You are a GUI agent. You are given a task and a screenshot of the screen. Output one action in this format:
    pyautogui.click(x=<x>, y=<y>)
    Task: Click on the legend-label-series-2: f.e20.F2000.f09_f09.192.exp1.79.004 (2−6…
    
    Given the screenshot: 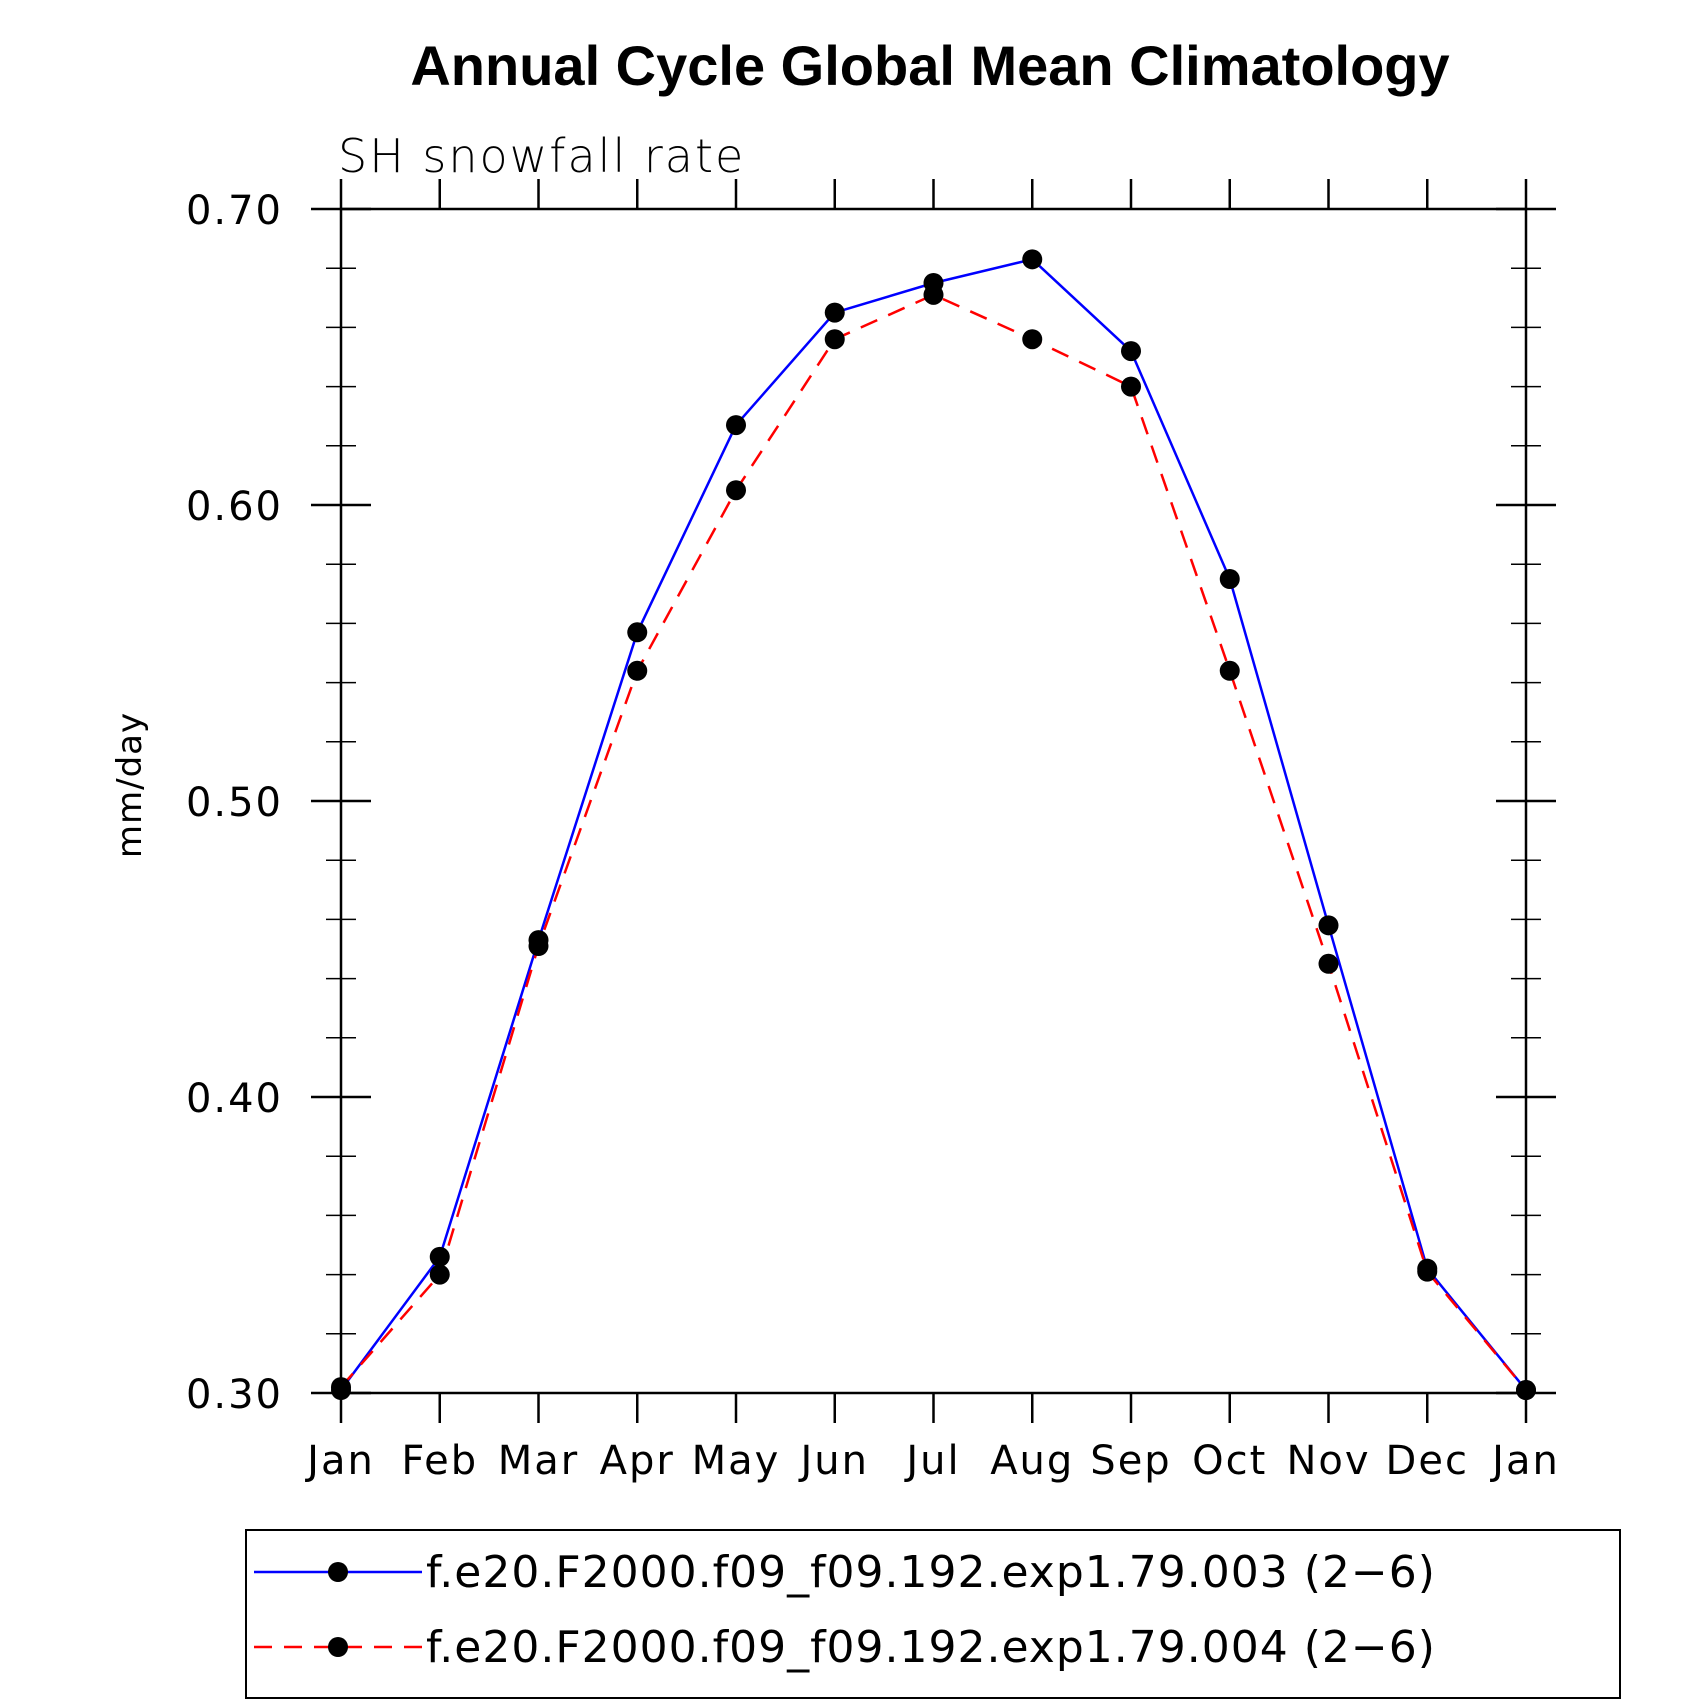 What is the action you would take?
    pyautogui.click(x=931, y=1647)
    